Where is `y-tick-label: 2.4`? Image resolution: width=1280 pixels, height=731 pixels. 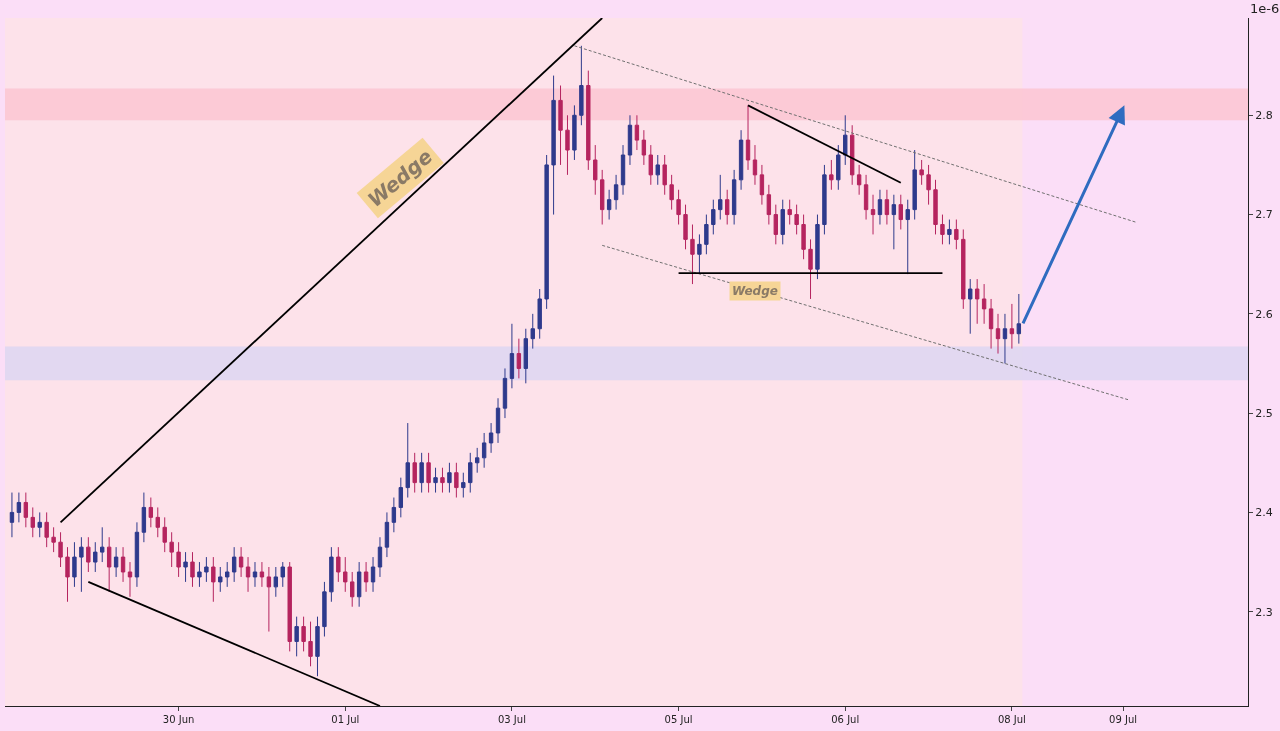 y-tick-label: 2.4 is located at coordinates (1264, 513).